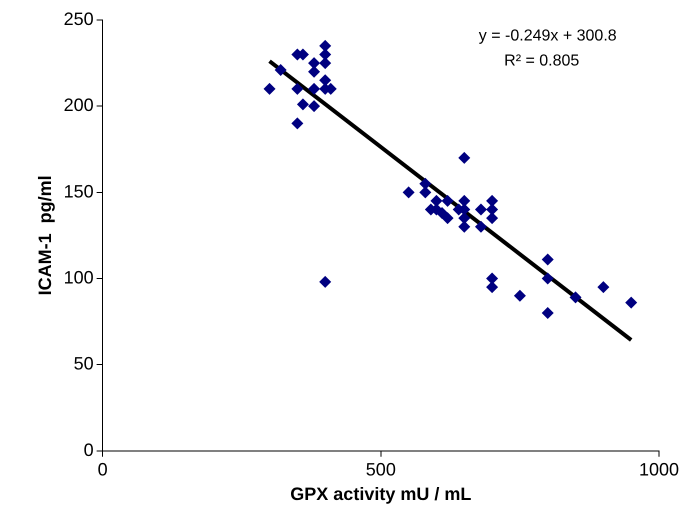 This screenshot has height=530, width=691. What do you see at coordinates (79, 277) in the screenshot?
I see `y-tick-label: 100` at bounding box center [79, 277].